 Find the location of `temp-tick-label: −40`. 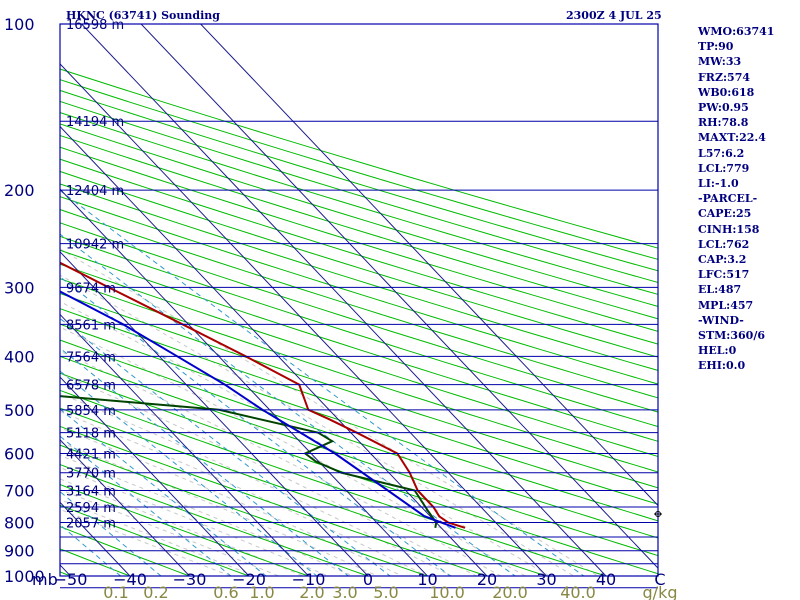

temp-tick-label: −40 is located at coordinates (130, 579).